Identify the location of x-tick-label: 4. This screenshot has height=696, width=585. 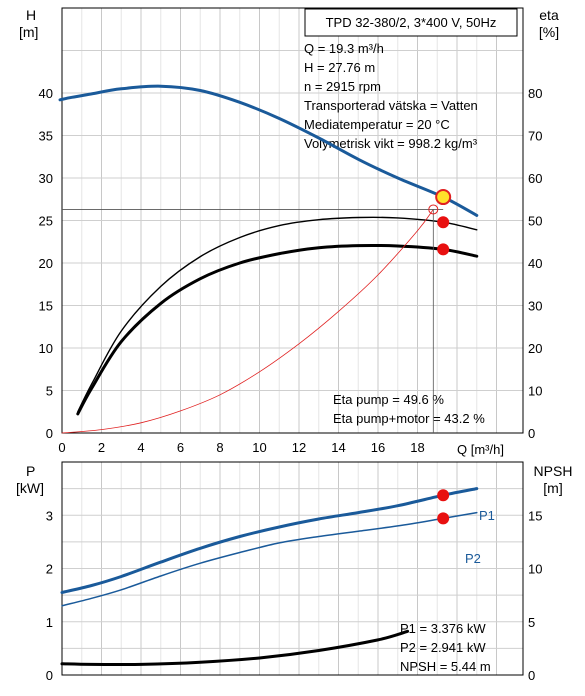
(140, 447).